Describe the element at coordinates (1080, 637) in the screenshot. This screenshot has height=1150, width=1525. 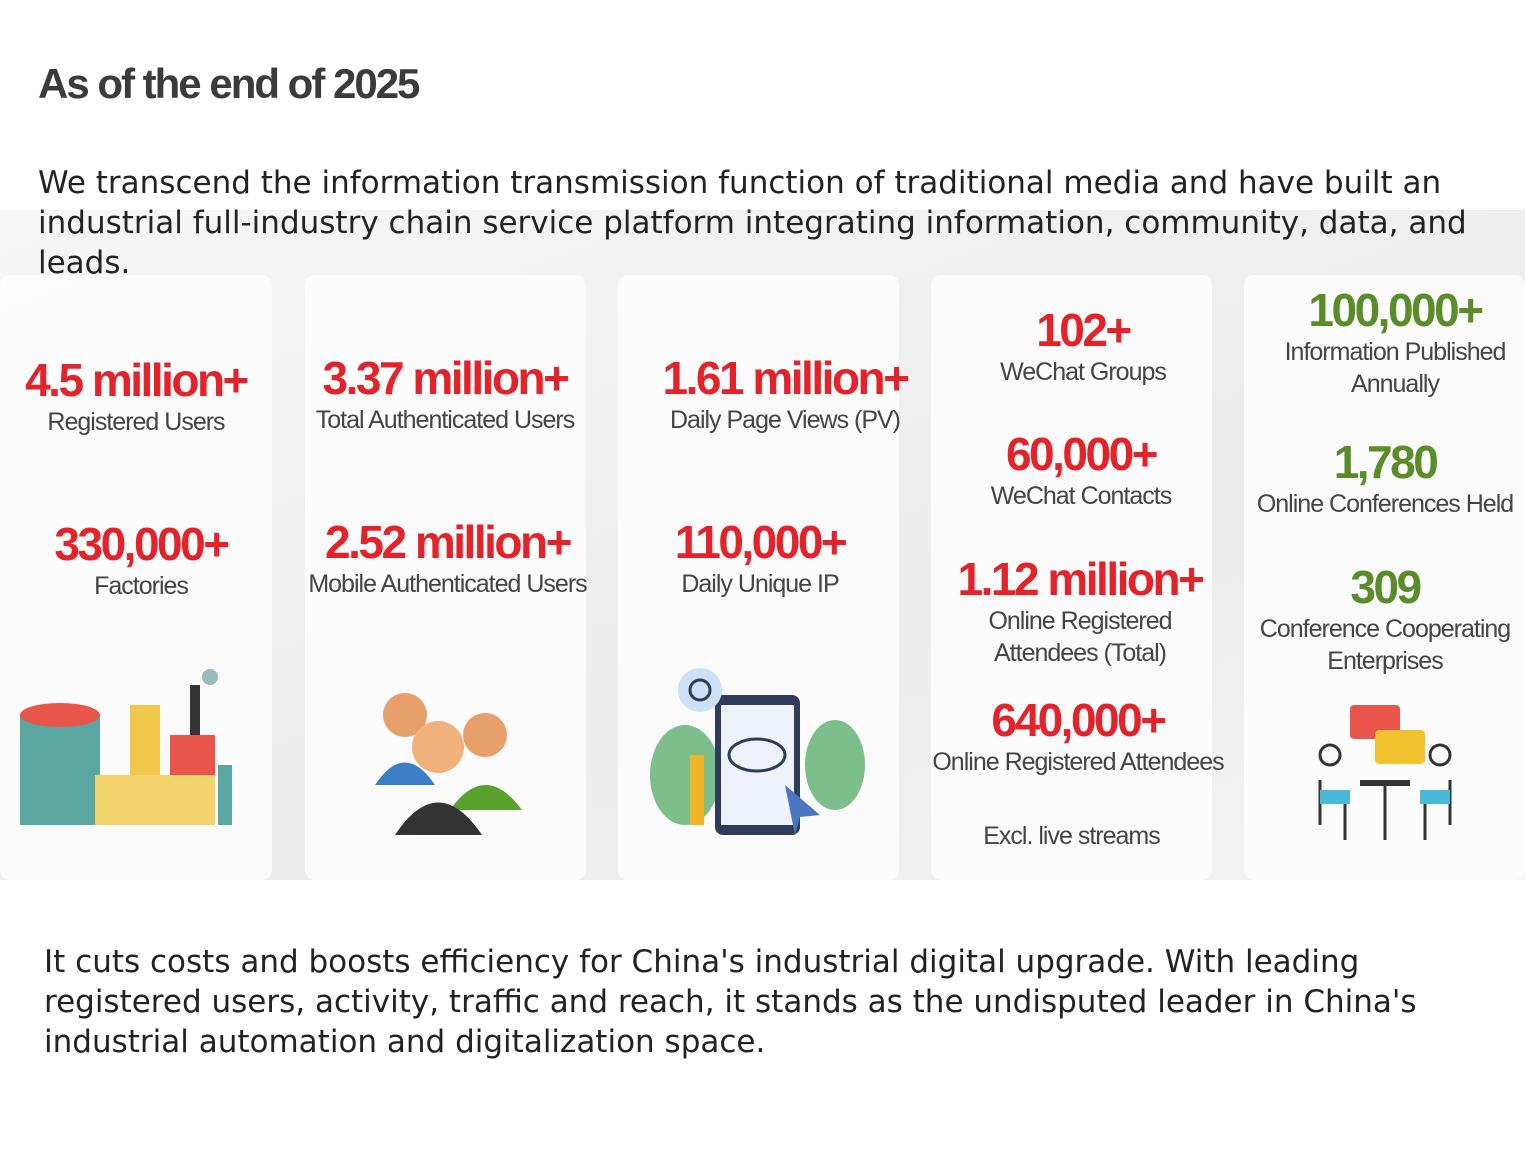
I see `stat-label: Online Registered Attendees (Total)` at that location.